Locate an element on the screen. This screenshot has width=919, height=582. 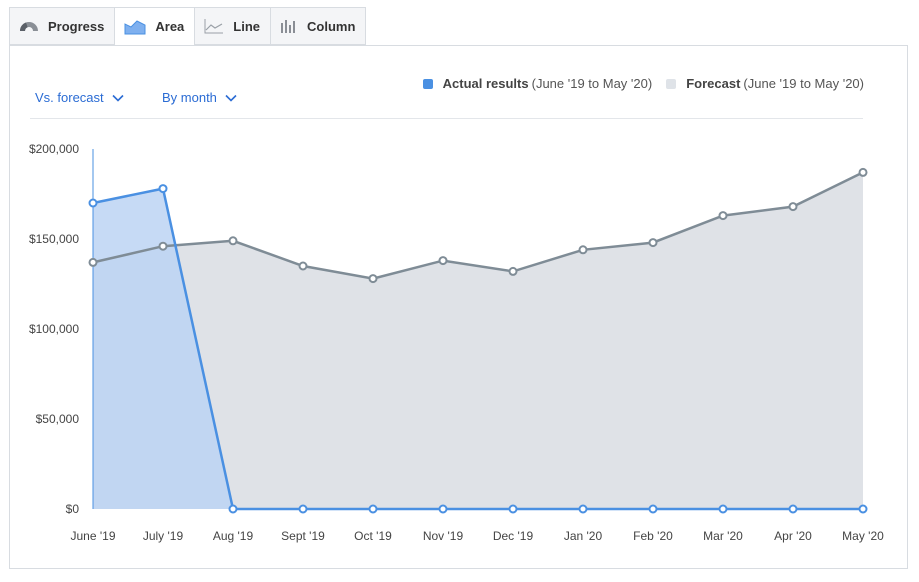
y-tick-label: $150,000 is located at coordinates (54, 239).